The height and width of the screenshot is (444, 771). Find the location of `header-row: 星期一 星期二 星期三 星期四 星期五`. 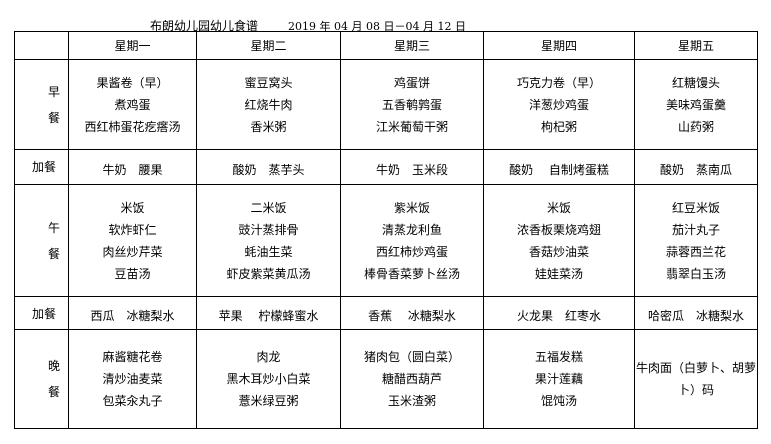

header-row: 星期一 星期二 星期三 星期四 星期五 is located at coordinates (386, 45).